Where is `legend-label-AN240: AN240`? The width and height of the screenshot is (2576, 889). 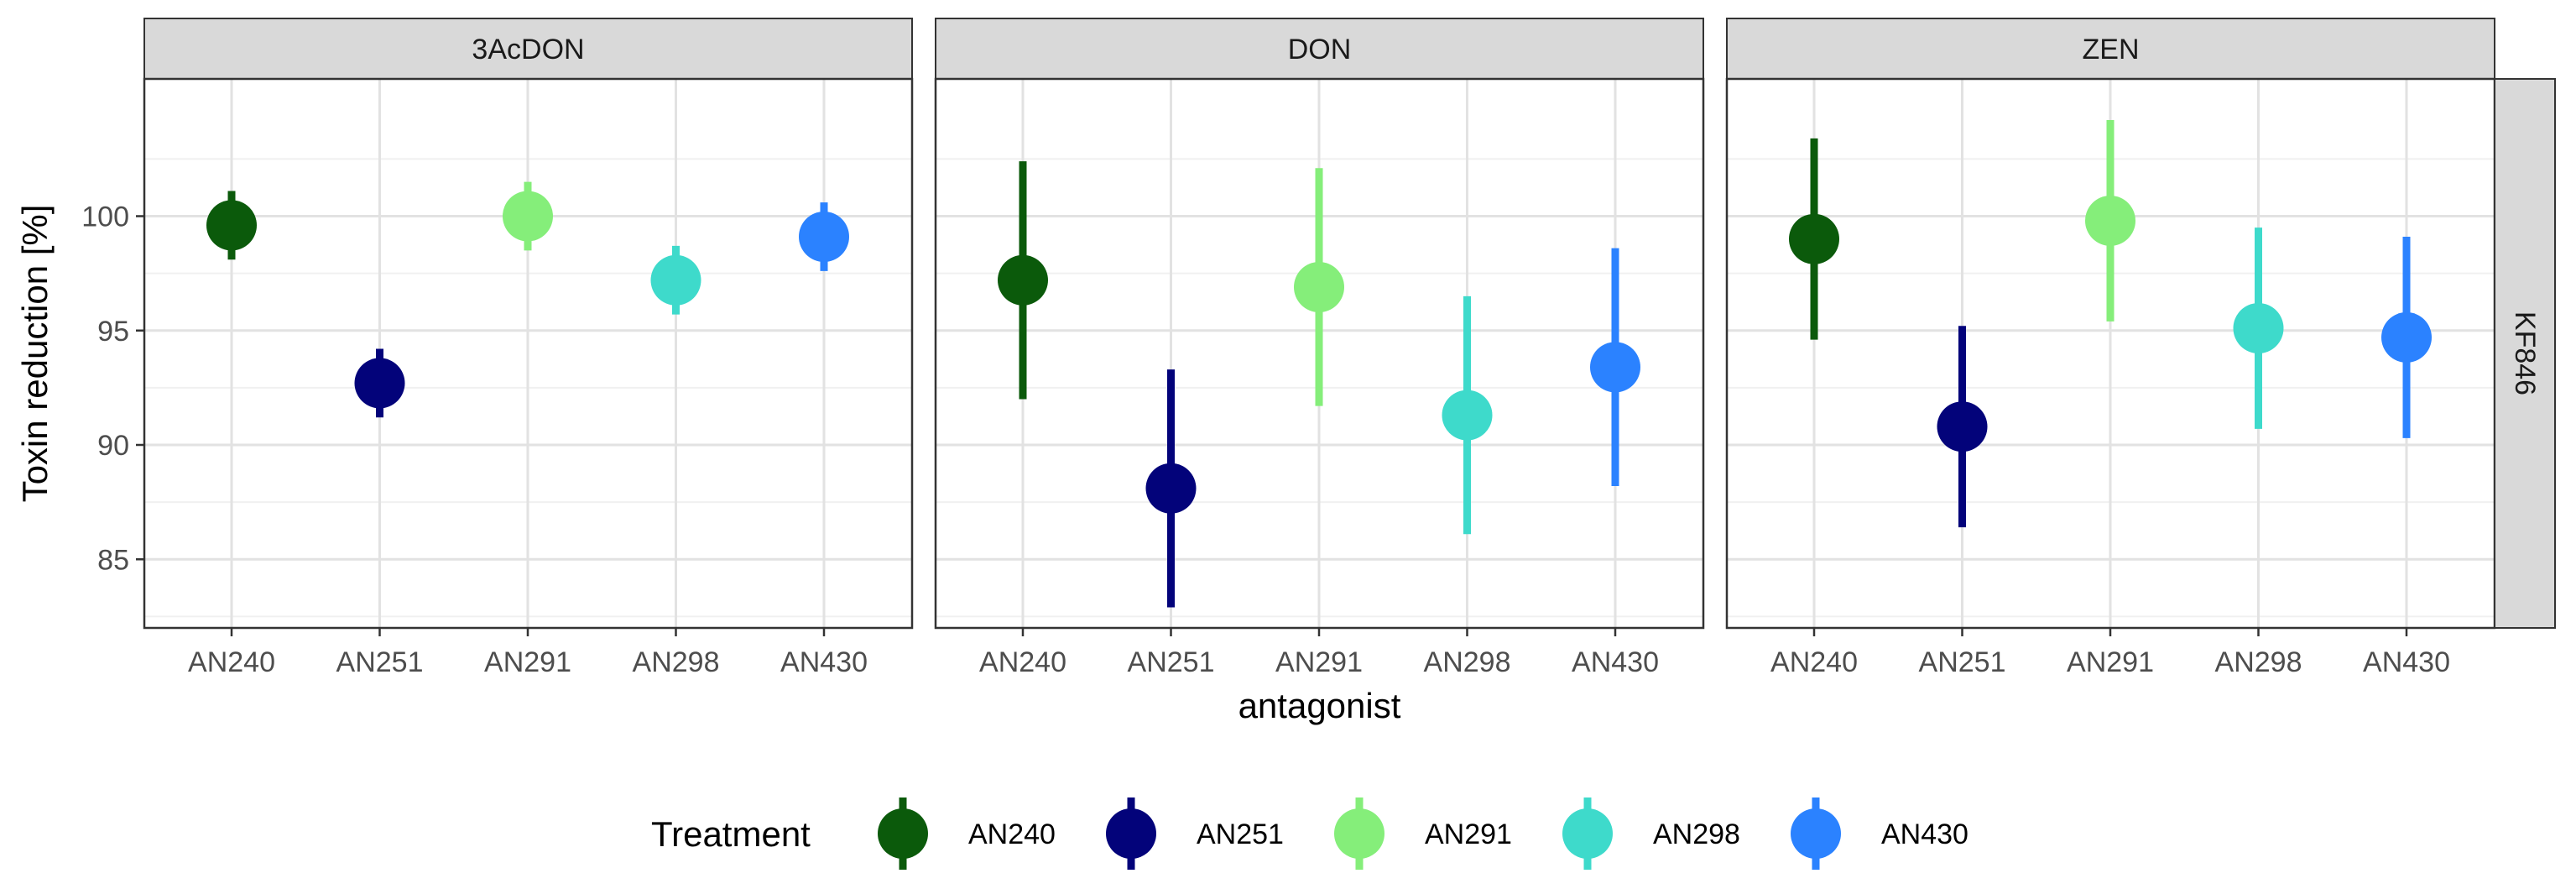
legend-label-AN240: AN240 is located at coordinates (1012, 834).